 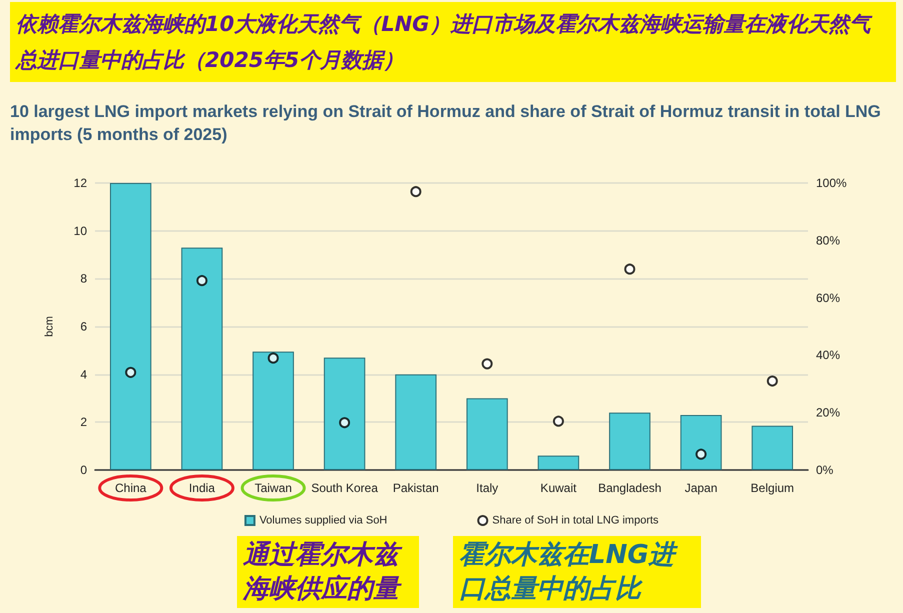 I want to click on x-tick-label: Bangladesh, so click(x=630, y=488).